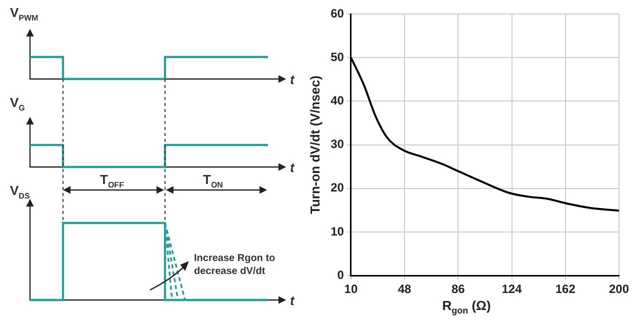 The image size is (633, 325). What do you see at coordinates (24, 14) in the screenshot?
I see `text: V$_{PWM}$` at bounding box center [24, 14].